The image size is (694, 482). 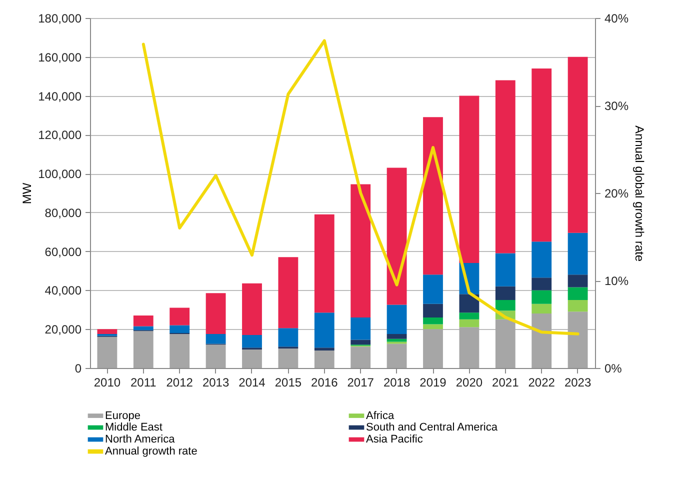 What do you see at coordinates (616, 19) in the screenshot?
I see `y2-tick-label: 40%` at bounding box center [616, 19].